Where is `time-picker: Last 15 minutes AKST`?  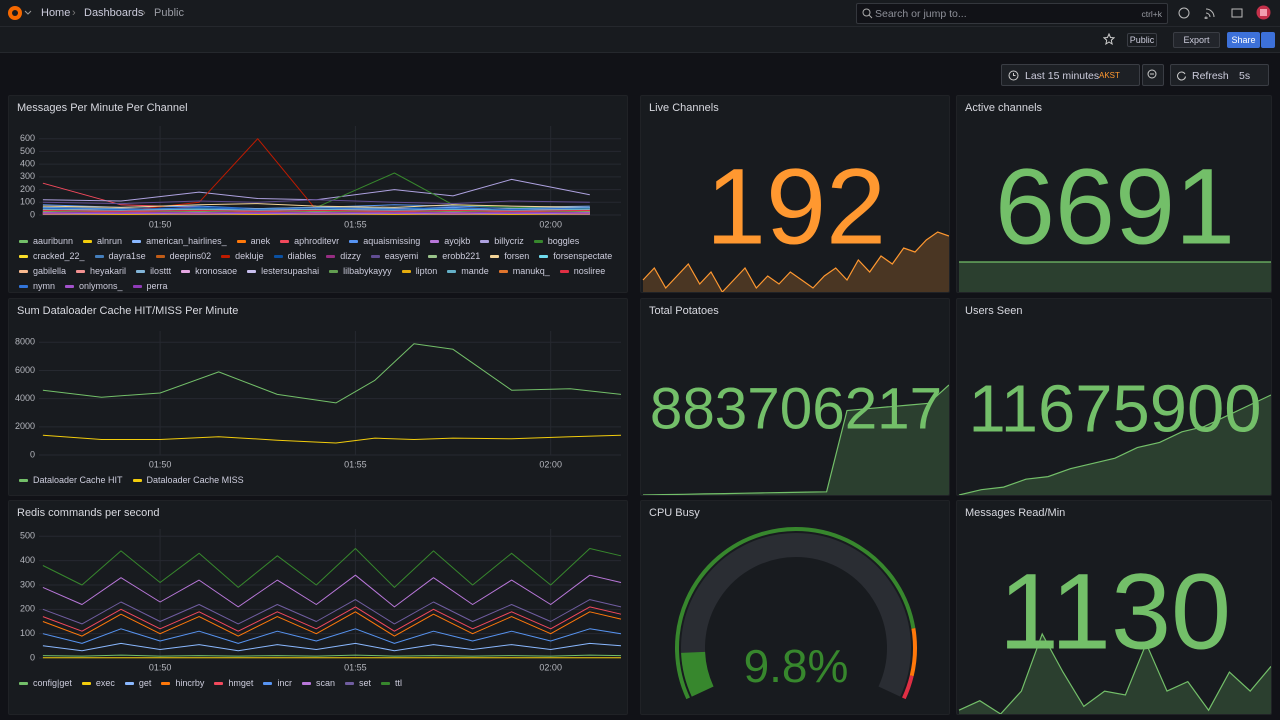 time-picker: Last 15 minutes AKST is located at coordinates (1070, 75).